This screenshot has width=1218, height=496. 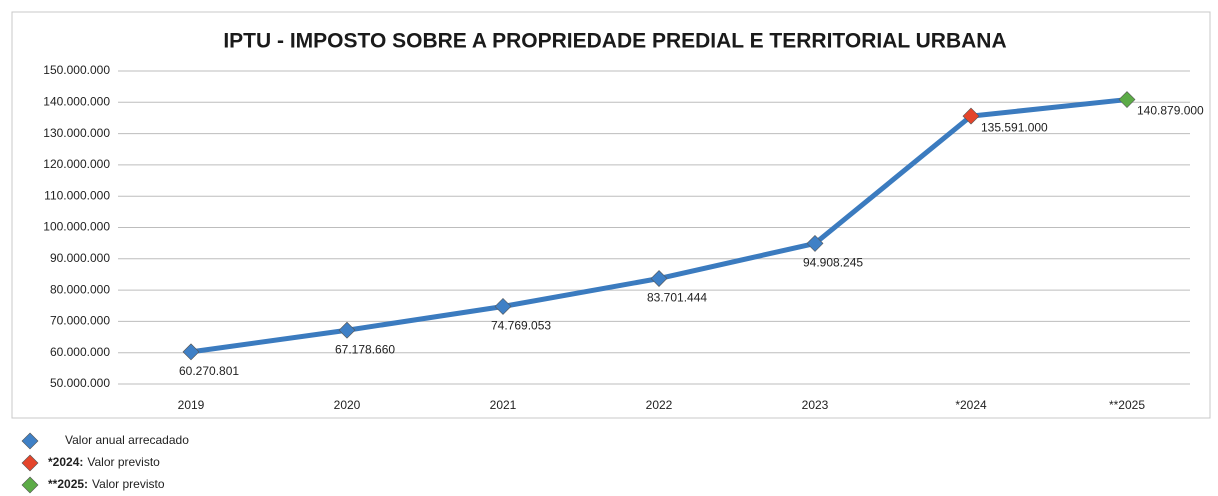 What do you see at coordinates (833, 263) in the screenshot?
I see `data-label: 94.908.245` at bounding box center [833, 263].